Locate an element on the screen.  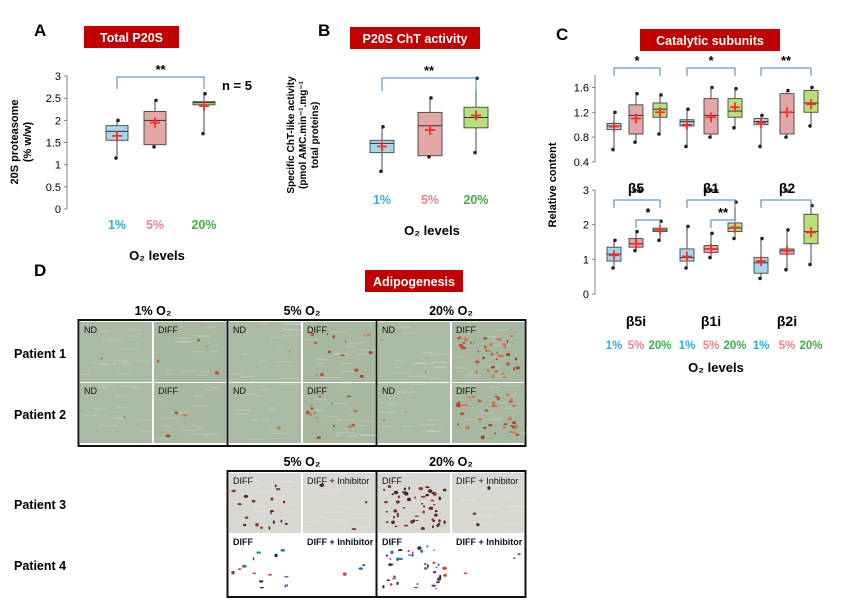
chart-c-group-label: β2i is located at coordinates (787, 321).